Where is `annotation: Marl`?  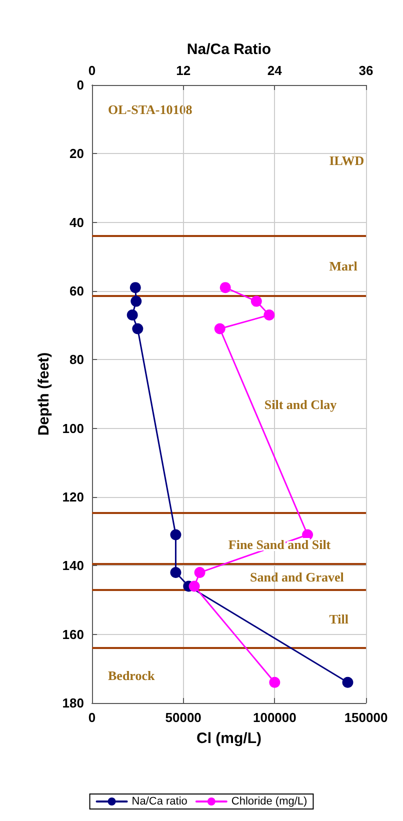
annotation: Marl is located at coordinates (343, 266).